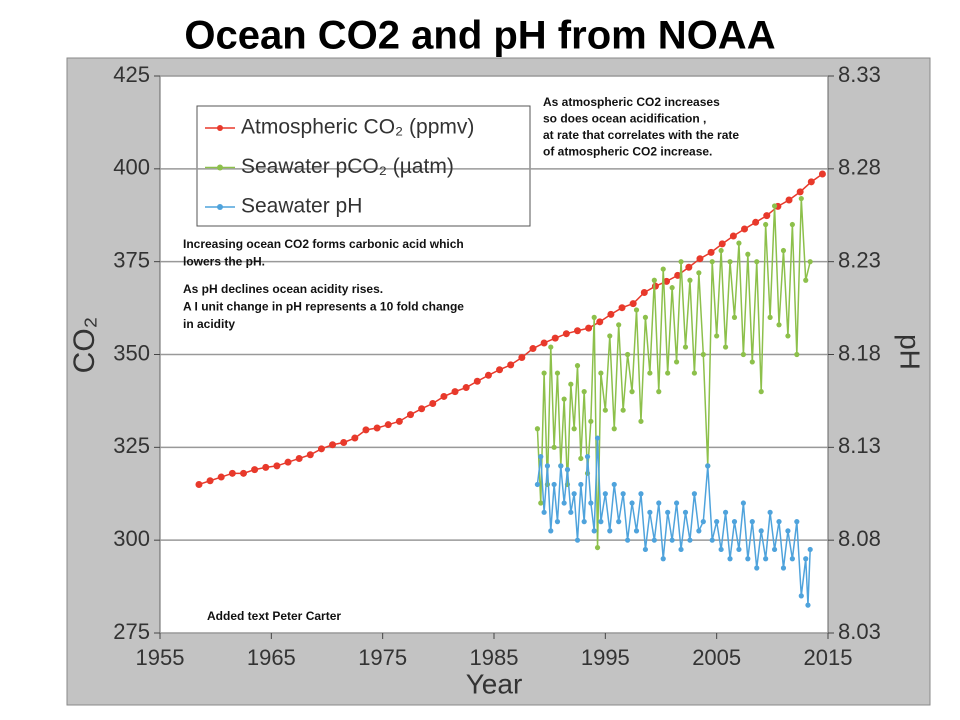  What do you see at coordinates (859, 352) in the screenshot?
I see `y2-tick-label: 8.18` at bounding box center [859, 352].